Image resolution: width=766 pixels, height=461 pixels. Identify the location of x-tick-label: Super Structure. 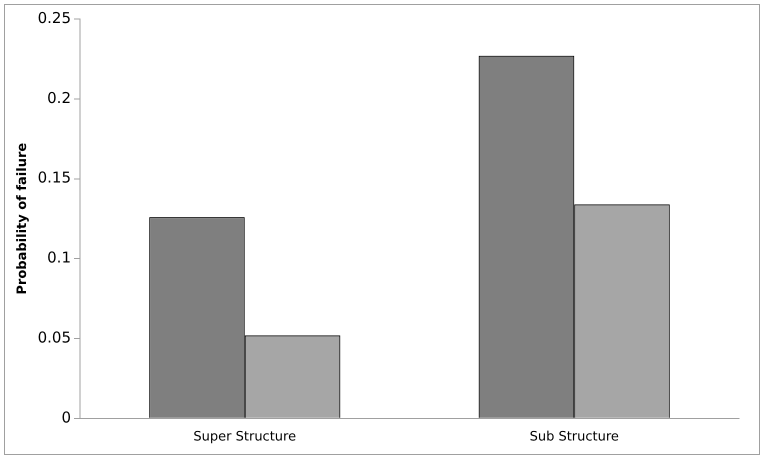
(244, 437).